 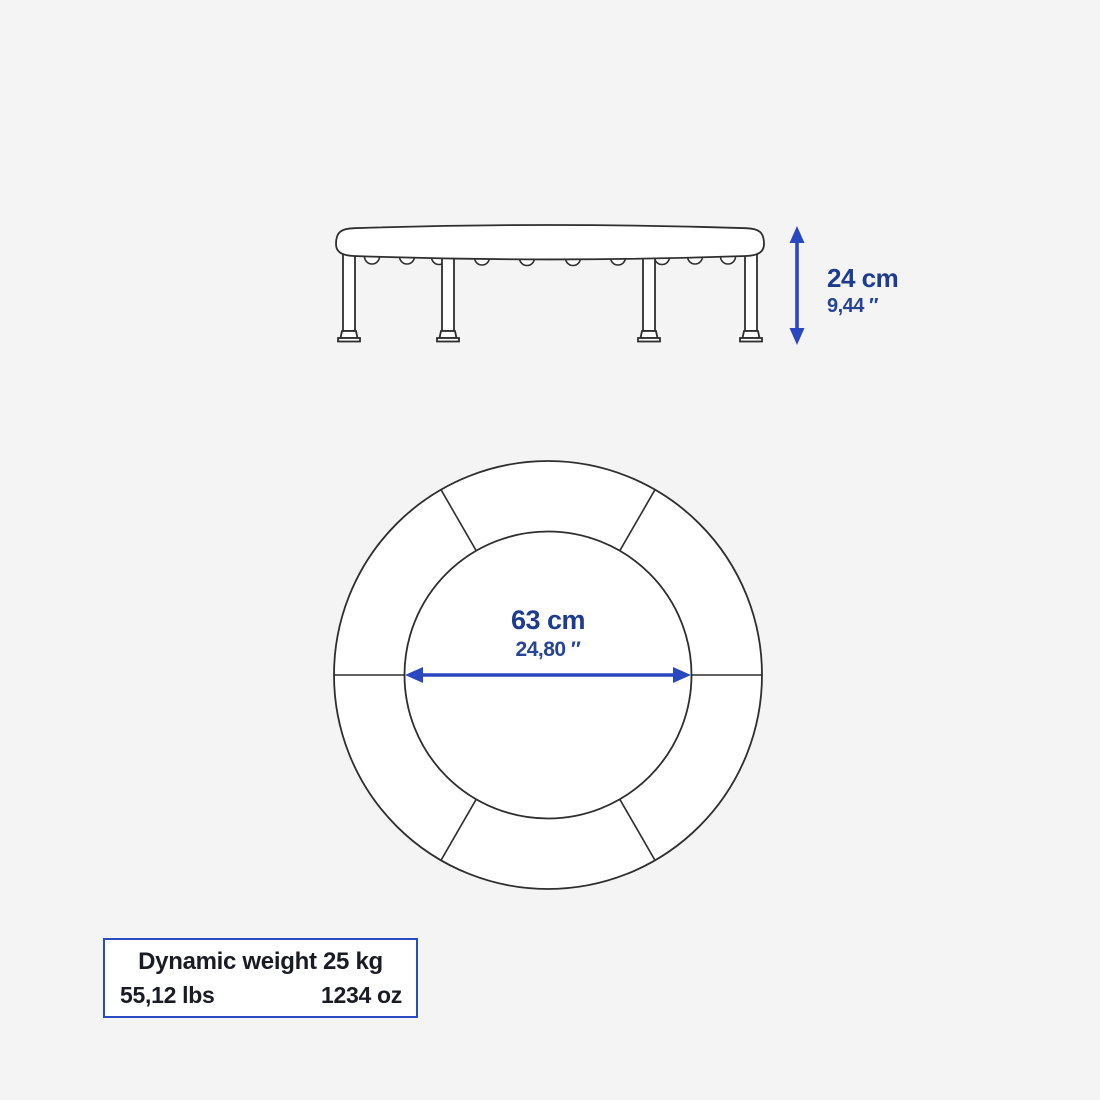 What do you see at coordinates (260, 978) in the screenshot?
I see `weight-box: Dynamic weight 25 kg 55,12 lbs 1234 oz` at bounding box center [260, 978].